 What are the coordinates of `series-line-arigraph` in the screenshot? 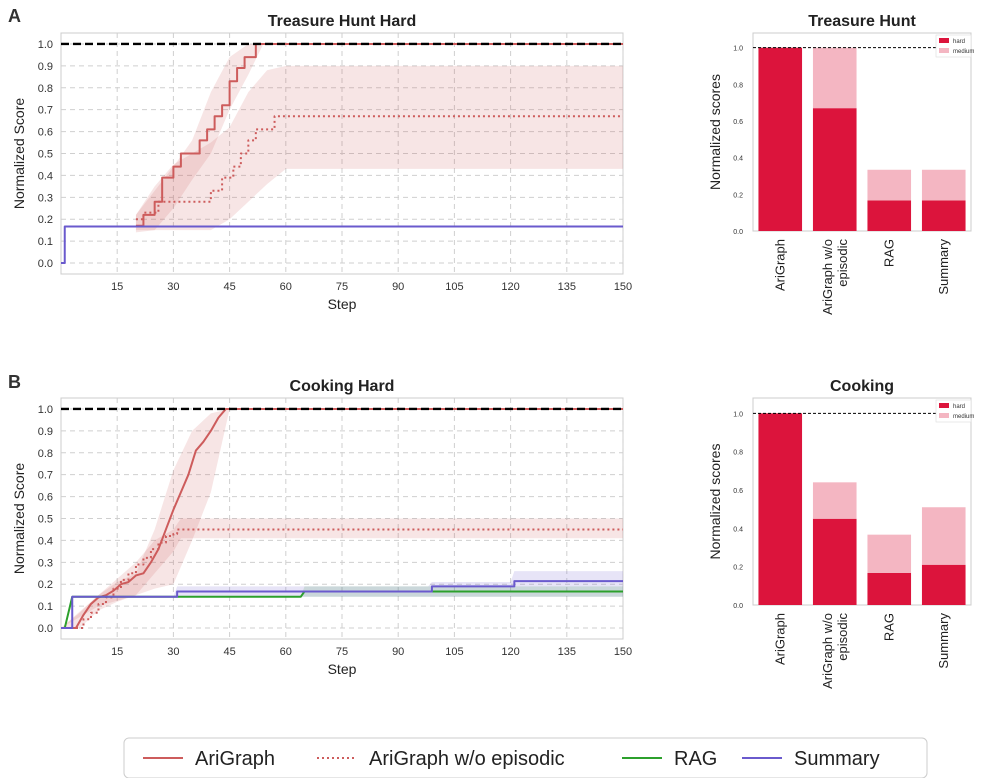 It's located at (379, 134).